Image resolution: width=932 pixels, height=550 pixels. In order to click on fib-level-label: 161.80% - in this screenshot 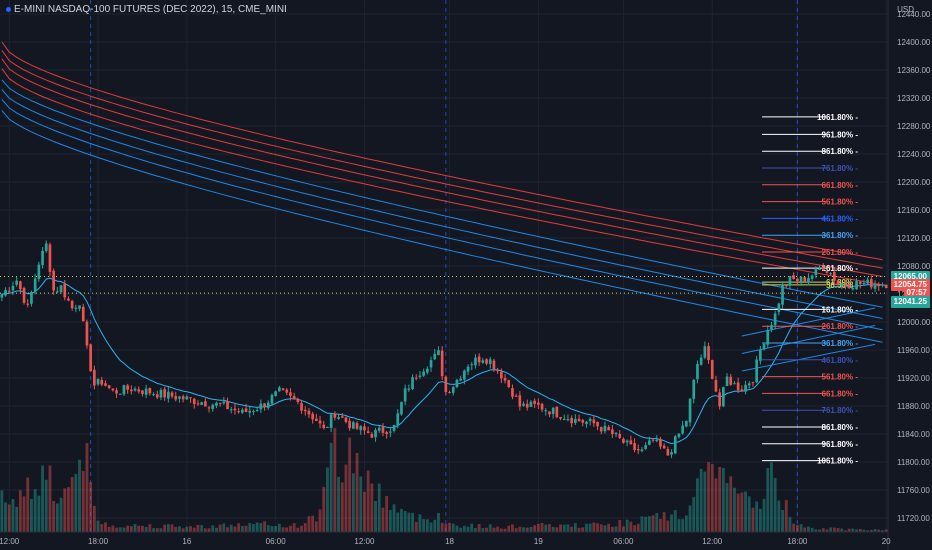, I will do `click(840, 268)`.